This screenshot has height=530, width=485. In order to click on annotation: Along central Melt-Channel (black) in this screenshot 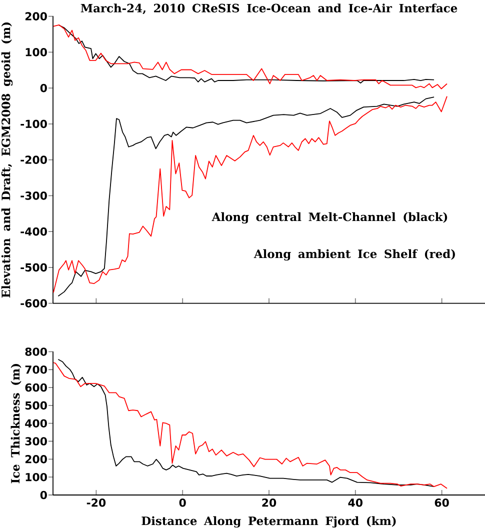, I will do `click(330, 218)`.